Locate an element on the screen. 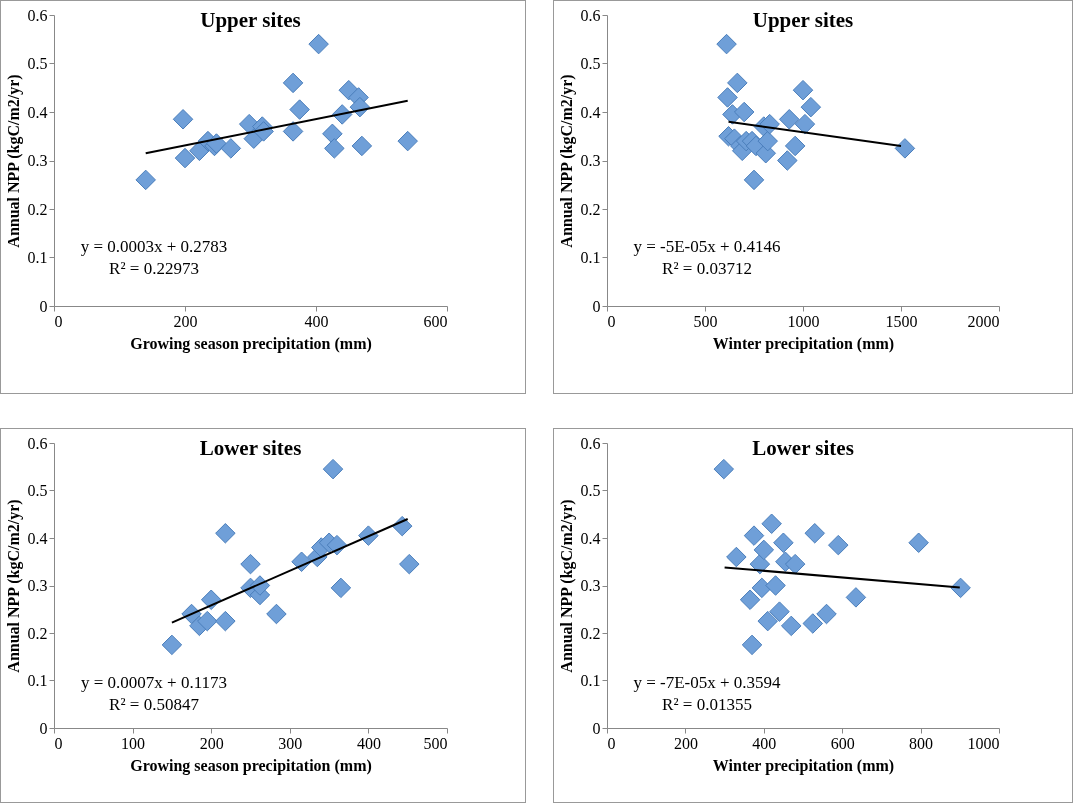 The width and height of the screenshot is (1073, 803). annotation: R² = 0.22973 is located at coordinates (154, 268).